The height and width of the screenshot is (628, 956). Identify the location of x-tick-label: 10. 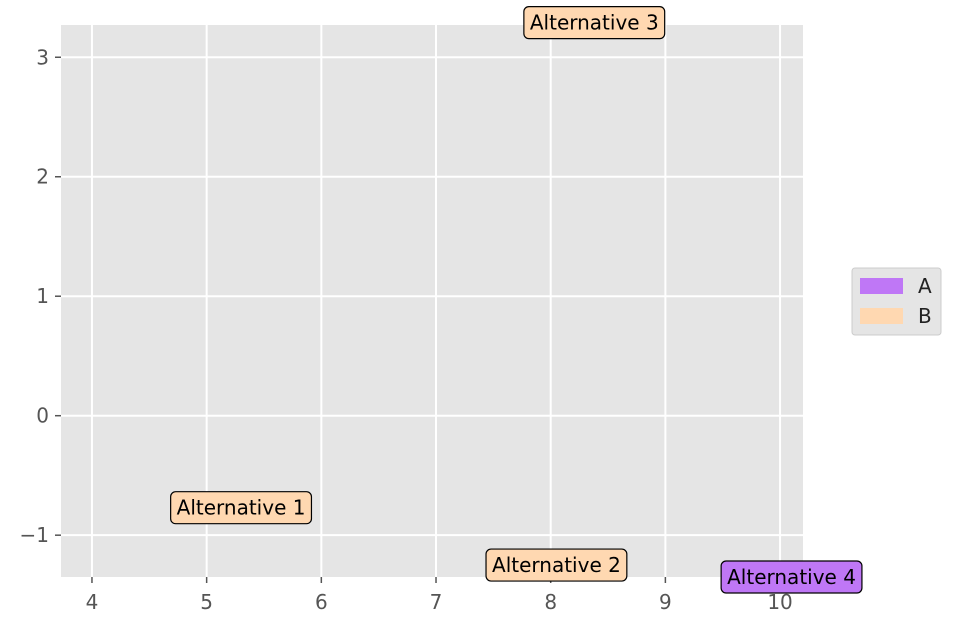
(779, 602).